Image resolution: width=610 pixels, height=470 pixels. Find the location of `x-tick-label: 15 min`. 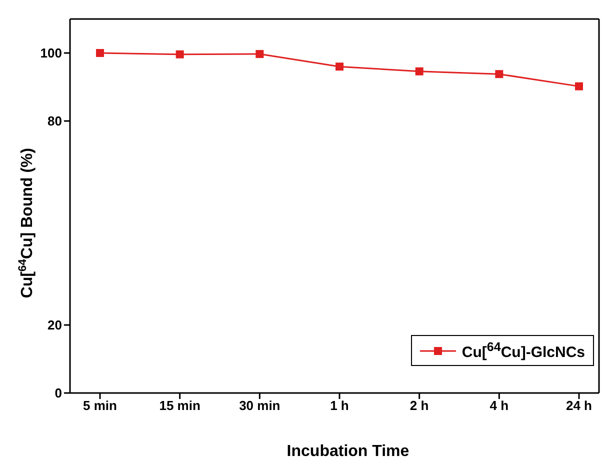

x-tick-label: 15 min is located at coordinates (179, 406).